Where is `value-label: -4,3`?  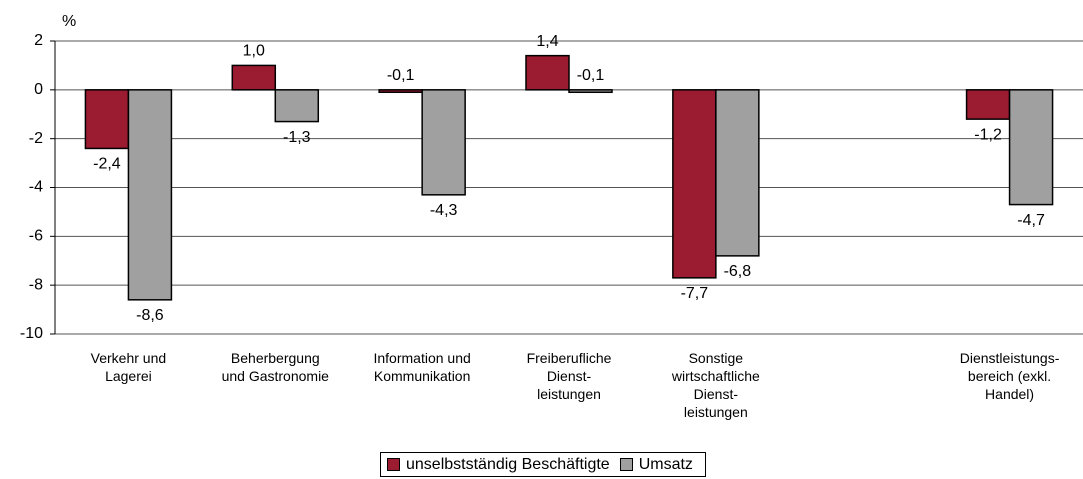
value-label: -4,3 is located at coordinates (444, 210).